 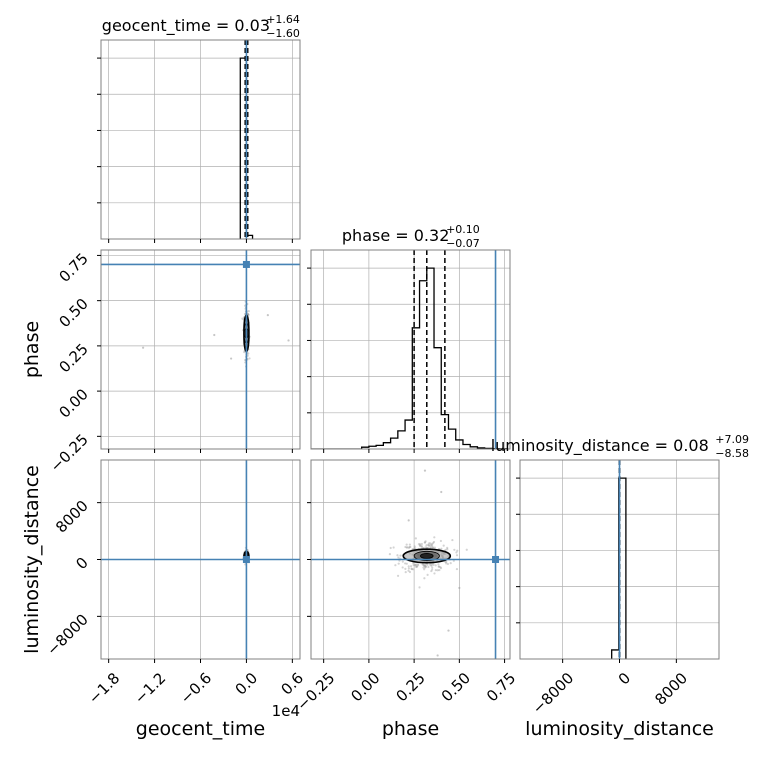 I want to click on y-tick-label: 0, so click(x=81, y=563).